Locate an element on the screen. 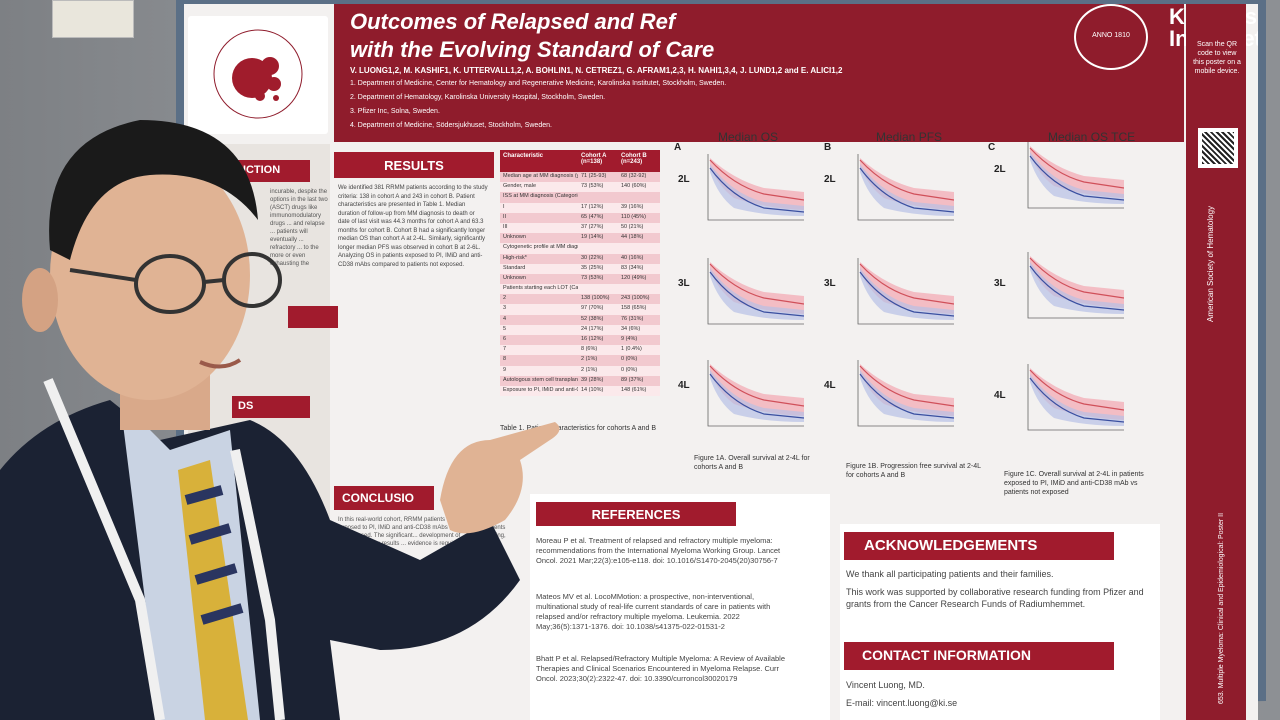 Image resolution: width=1280 pixels, height=720 pixels. ash-logo-graphic is located at coordinates (258, 74).